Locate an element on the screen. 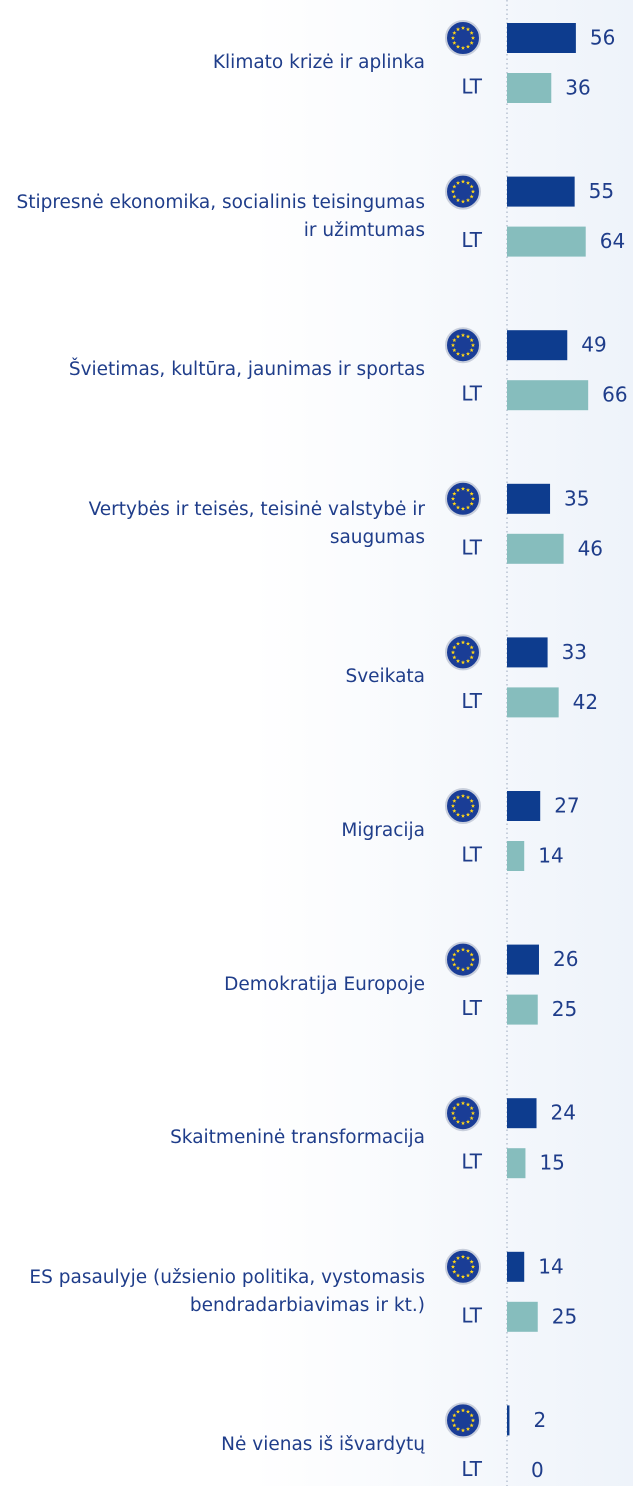 This screenshot has width=633, height=1486. value-label: 0 is located at coordinates (537, 1470).